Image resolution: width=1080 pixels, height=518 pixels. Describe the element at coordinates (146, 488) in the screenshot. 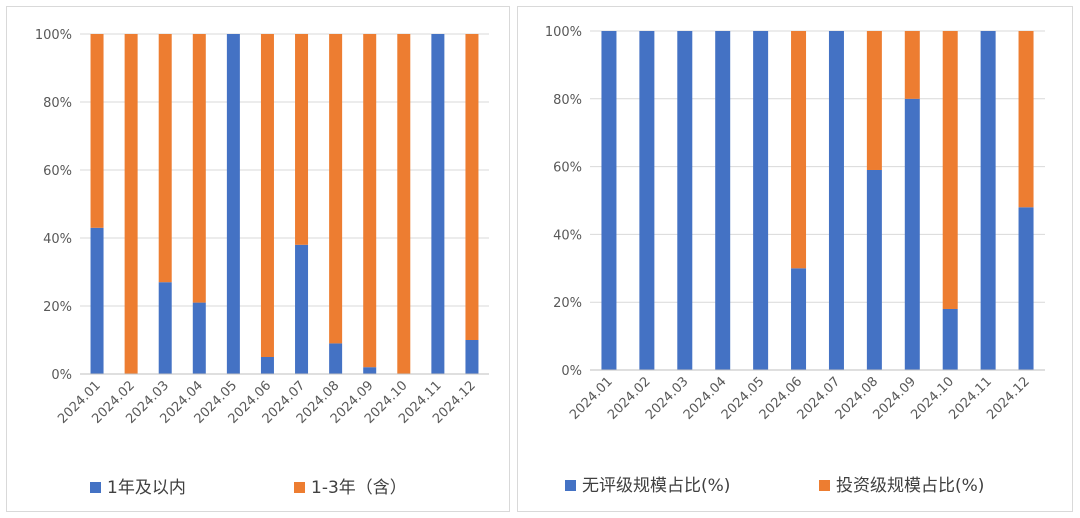

I see `legend-label: 1年及以内` at that location.